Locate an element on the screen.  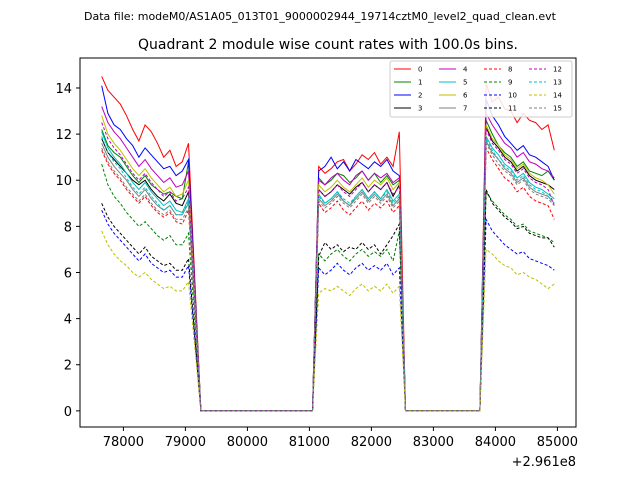
legend-entry-label: 9 is located at coordinates (510, 83).